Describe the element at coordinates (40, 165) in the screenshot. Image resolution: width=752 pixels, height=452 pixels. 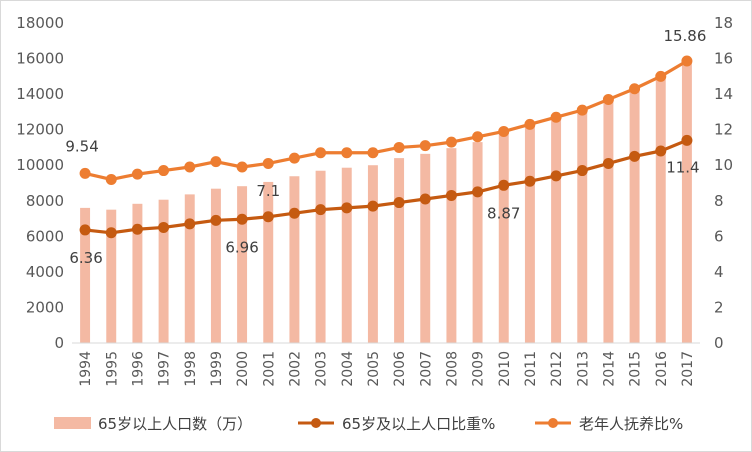
I see `left-y-tick-label: 10000` at that location.